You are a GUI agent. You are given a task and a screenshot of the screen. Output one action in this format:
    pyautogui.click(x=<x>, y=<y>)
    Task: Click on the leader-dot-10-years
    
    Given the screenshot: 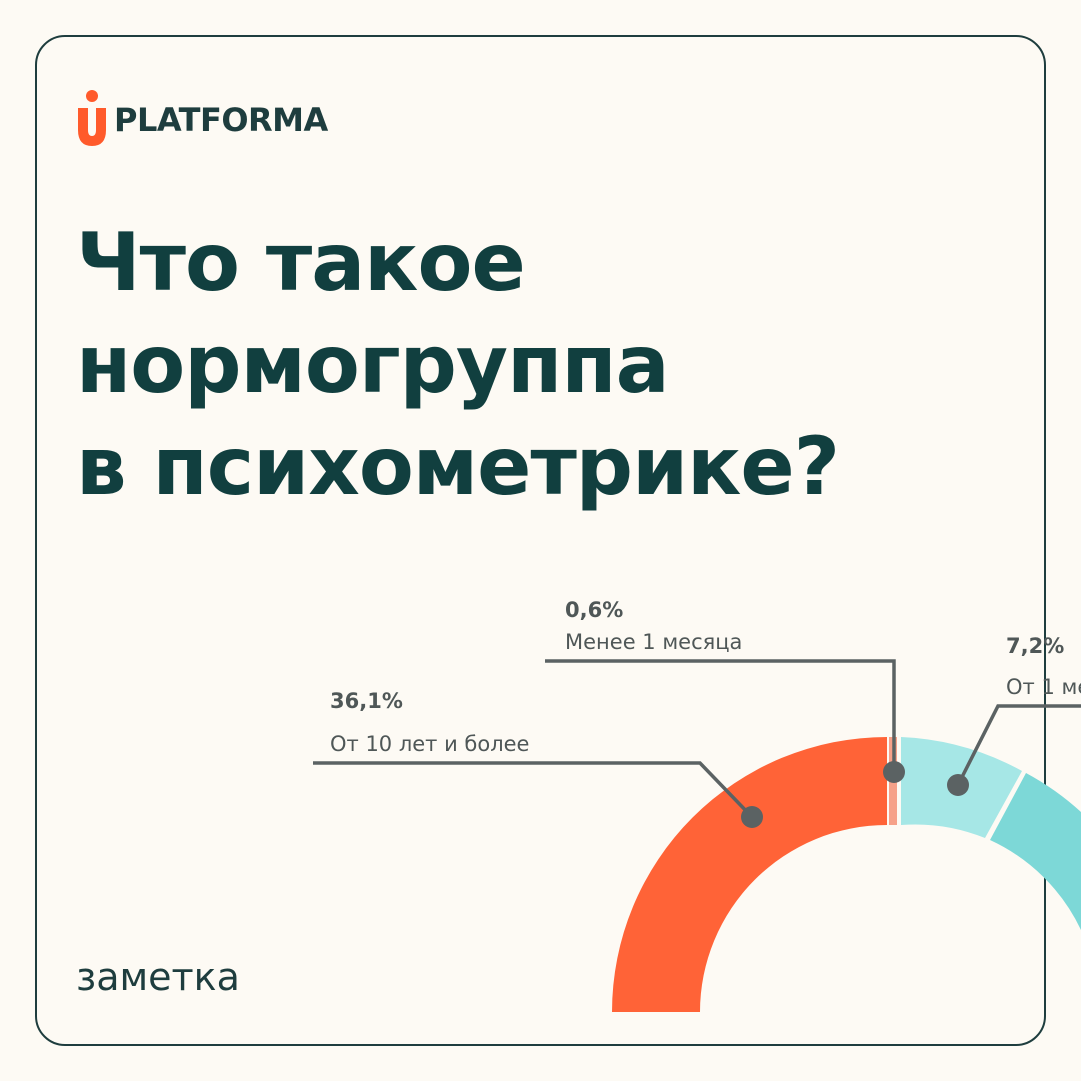 What is the action you would take?
    pyautogui.click(x=752, y=817)
    